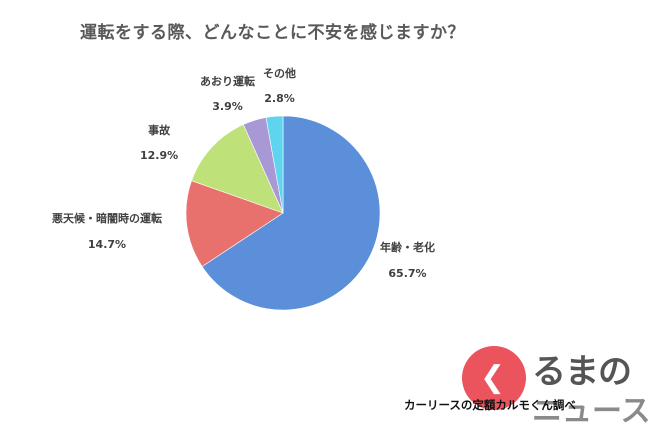 The height and width of the screenshot is (433, 650). What do you see at coordinates (279, 98) in the screenshot?
I see `slice-label-value: 2.8%` at bounding box center [279, 98].